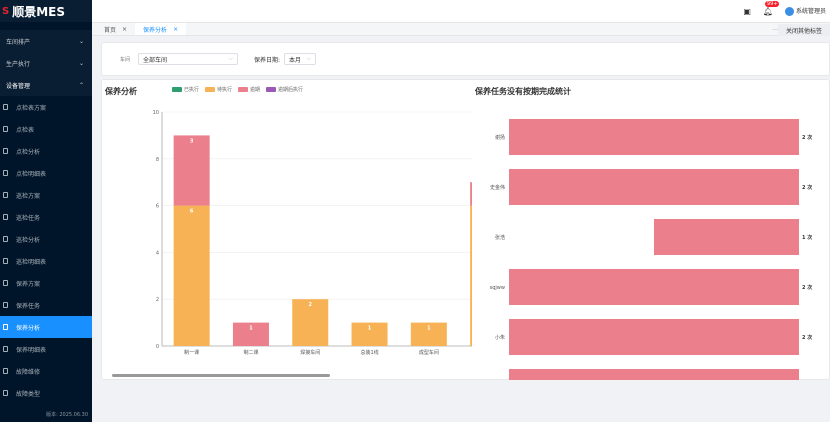 The height and width of the screenshot is (422, 830). I want to click on sidebar-item-label: 保养方案, so click(28, 284).